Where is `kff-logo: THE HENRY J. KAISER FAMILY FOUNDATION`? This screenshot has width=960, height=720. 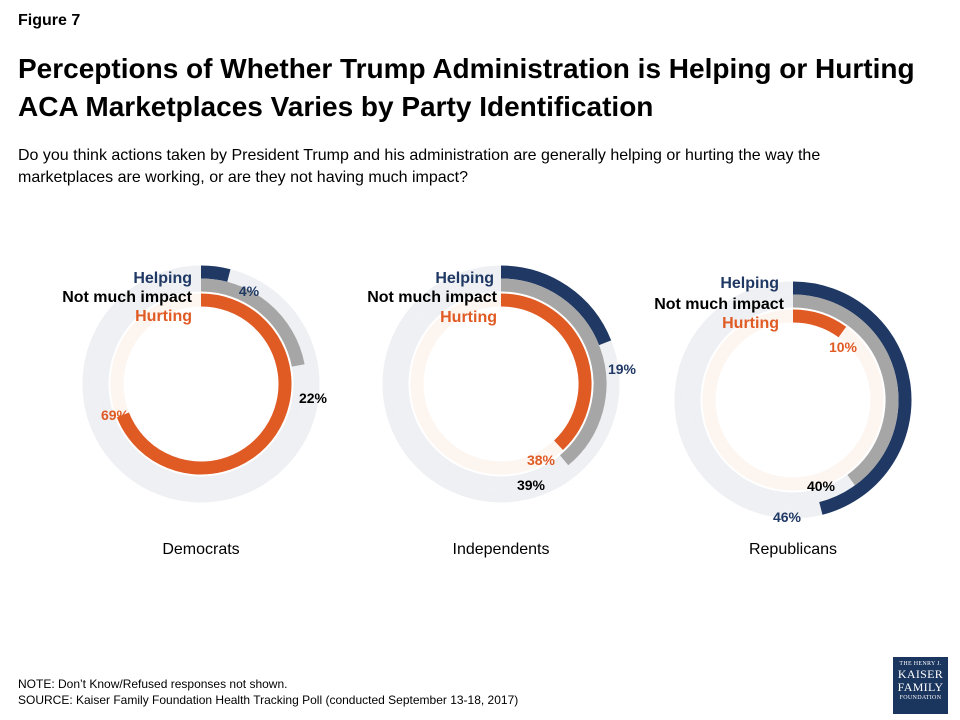
kff-logo: THE HENRY J. KAISER FAMILY FOUNDATION is located at coordinates (920, 685).